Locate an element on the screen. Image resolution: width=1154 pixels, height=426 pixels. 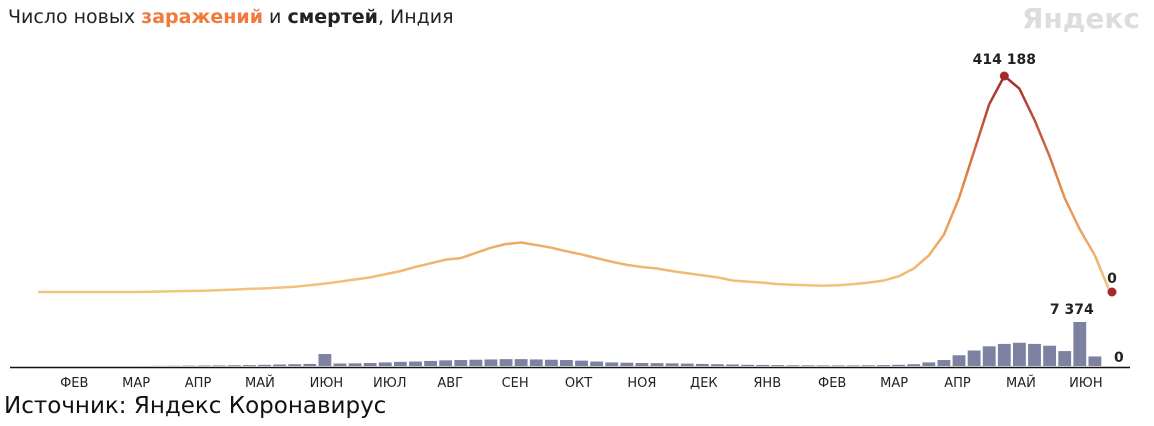
end-dot is located at coordinates (1112, 292).